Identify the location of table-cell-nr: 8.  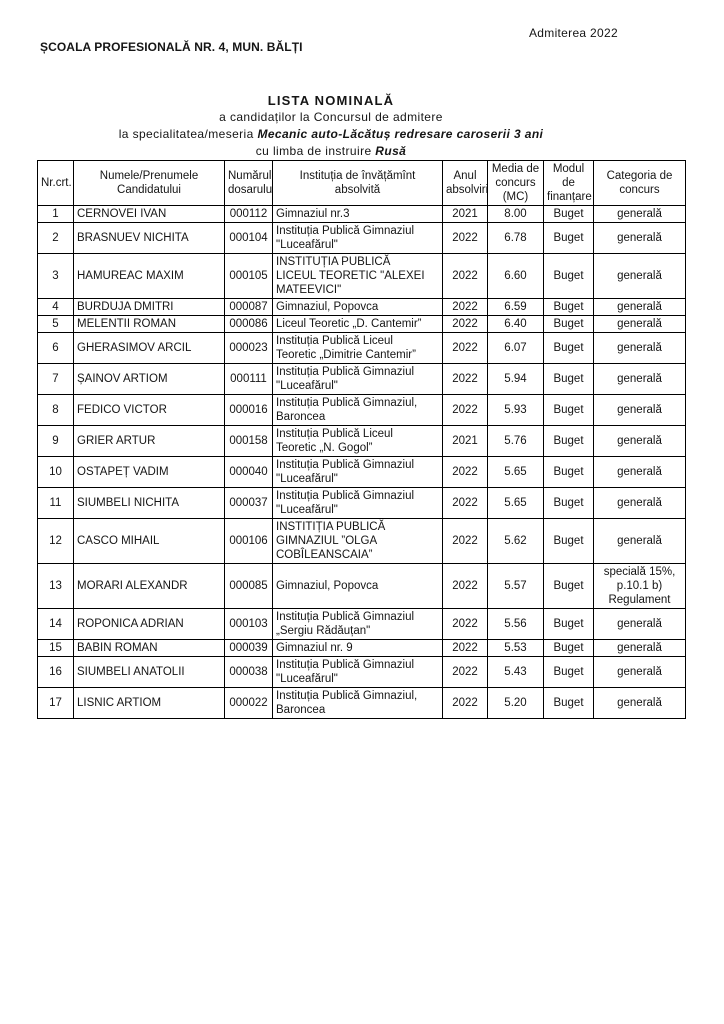
(55, 410).